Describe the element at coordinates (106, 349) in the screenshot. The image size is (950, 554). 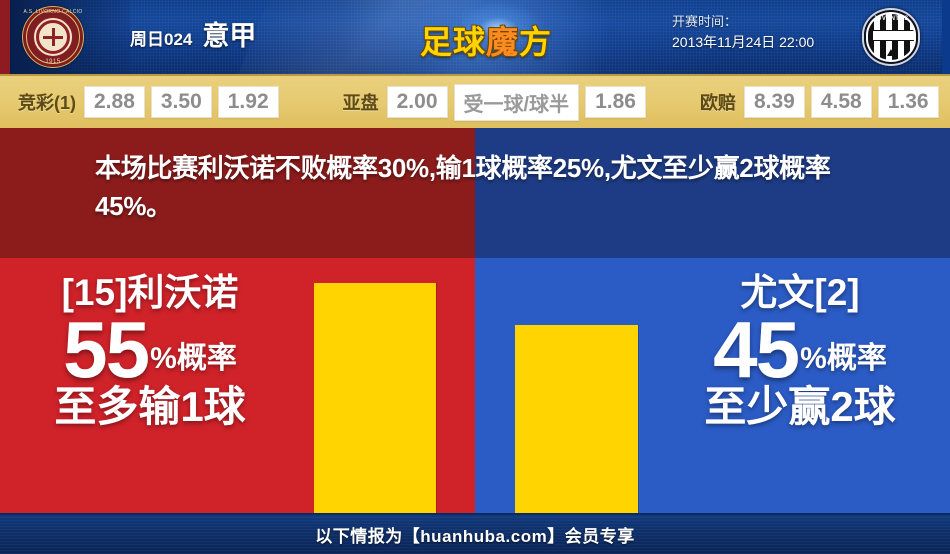
I see `home-percent-value: 55` at that location.